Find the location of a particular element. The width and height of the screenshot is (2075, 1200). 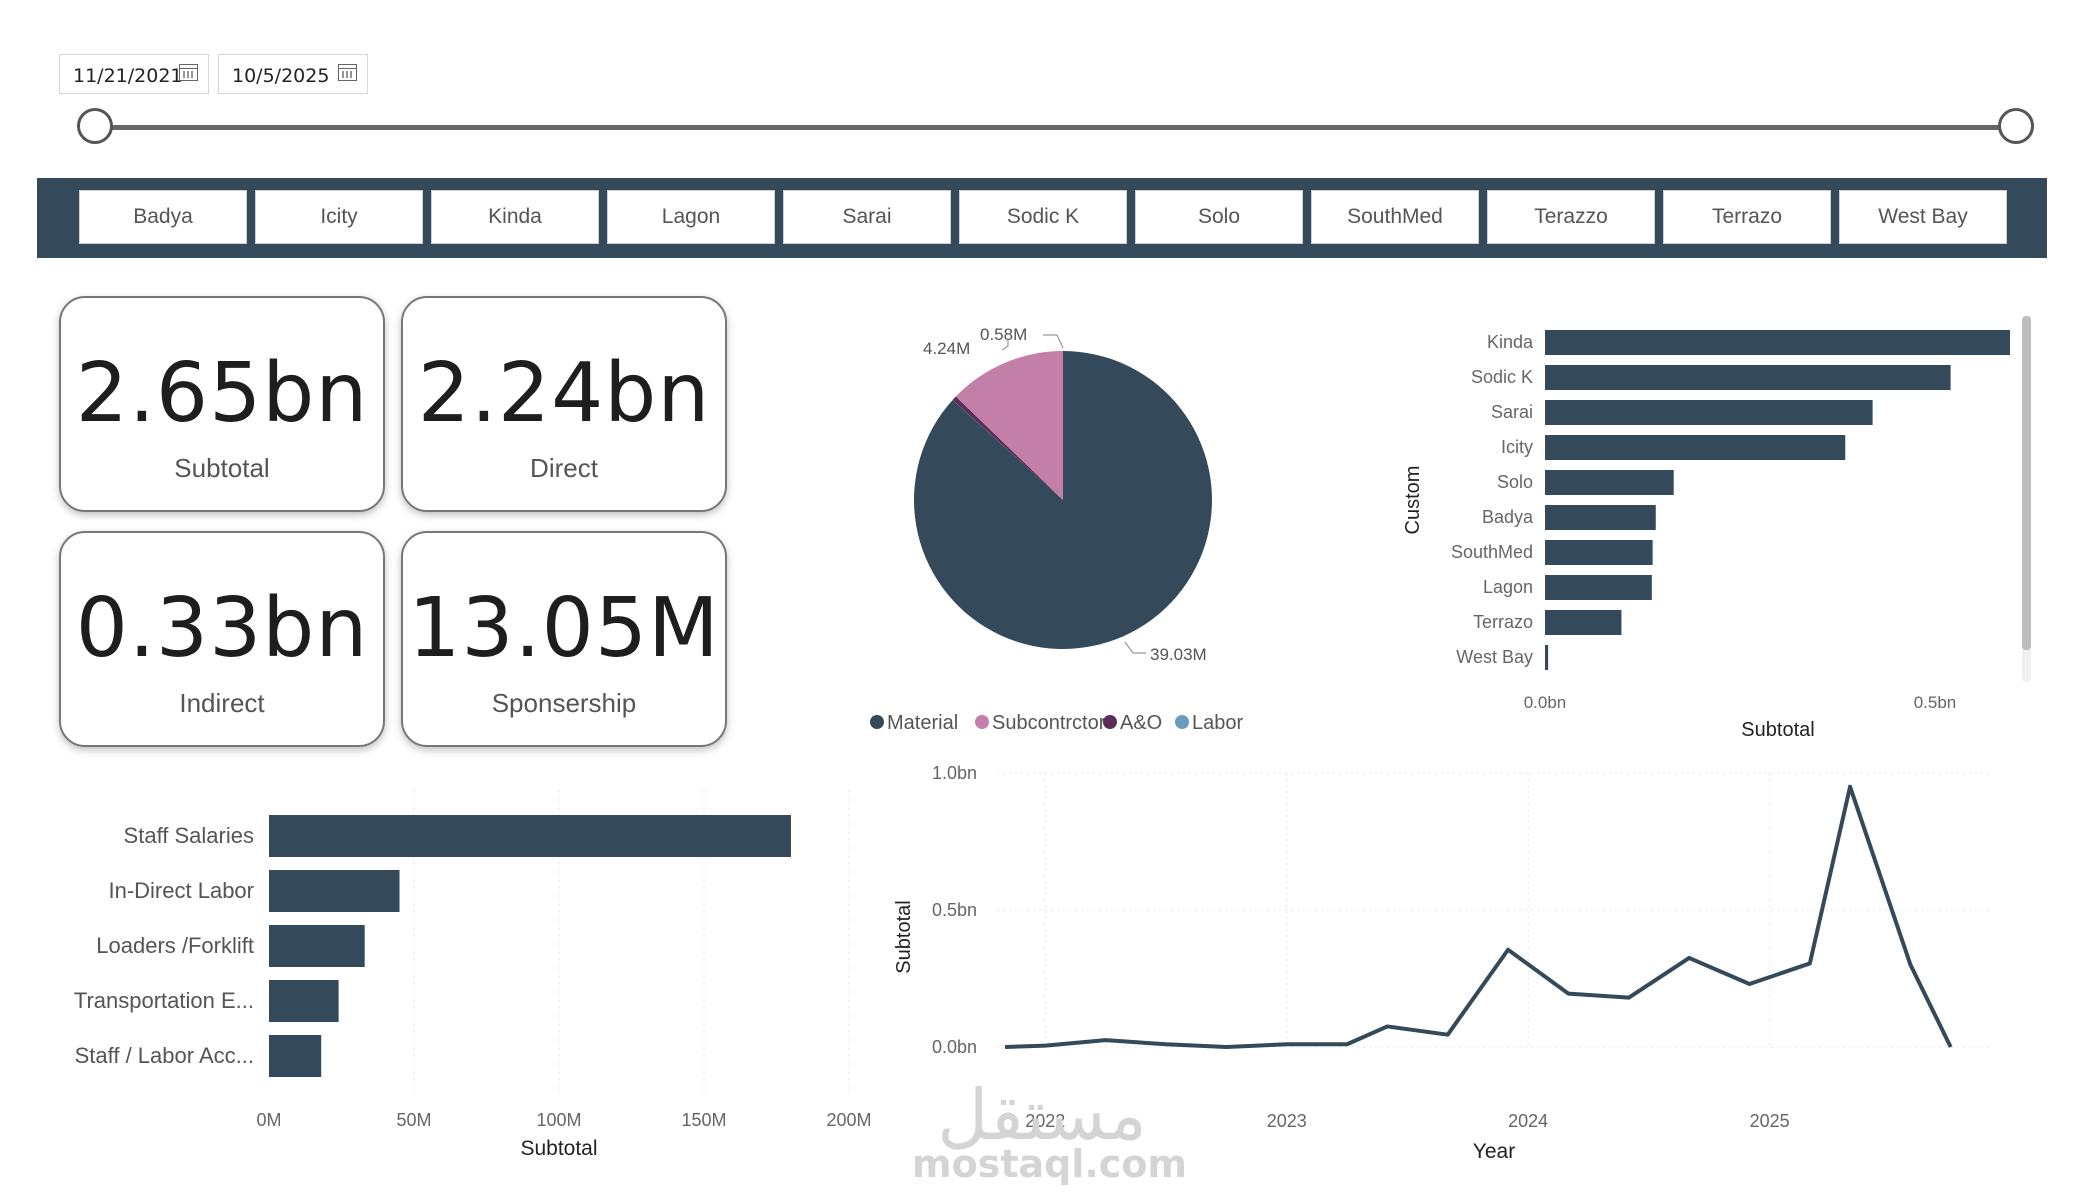

y-axis-title: Subtotal is located at coordinates (904, 936).